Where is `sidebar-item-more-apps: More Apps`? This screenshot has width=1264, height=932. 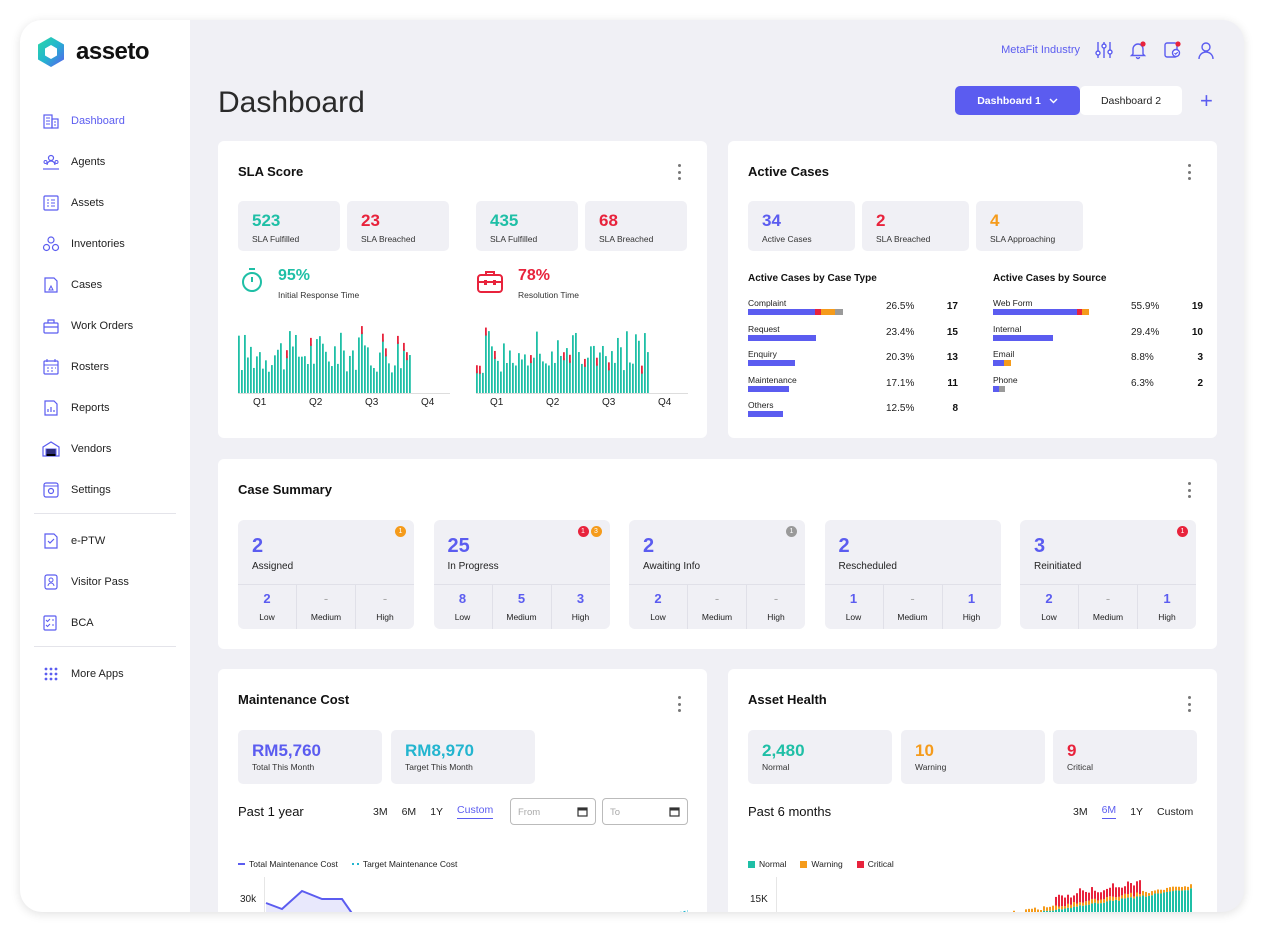 sidebar-item-more-apps: More Apps is located at coordinates (105, 673).